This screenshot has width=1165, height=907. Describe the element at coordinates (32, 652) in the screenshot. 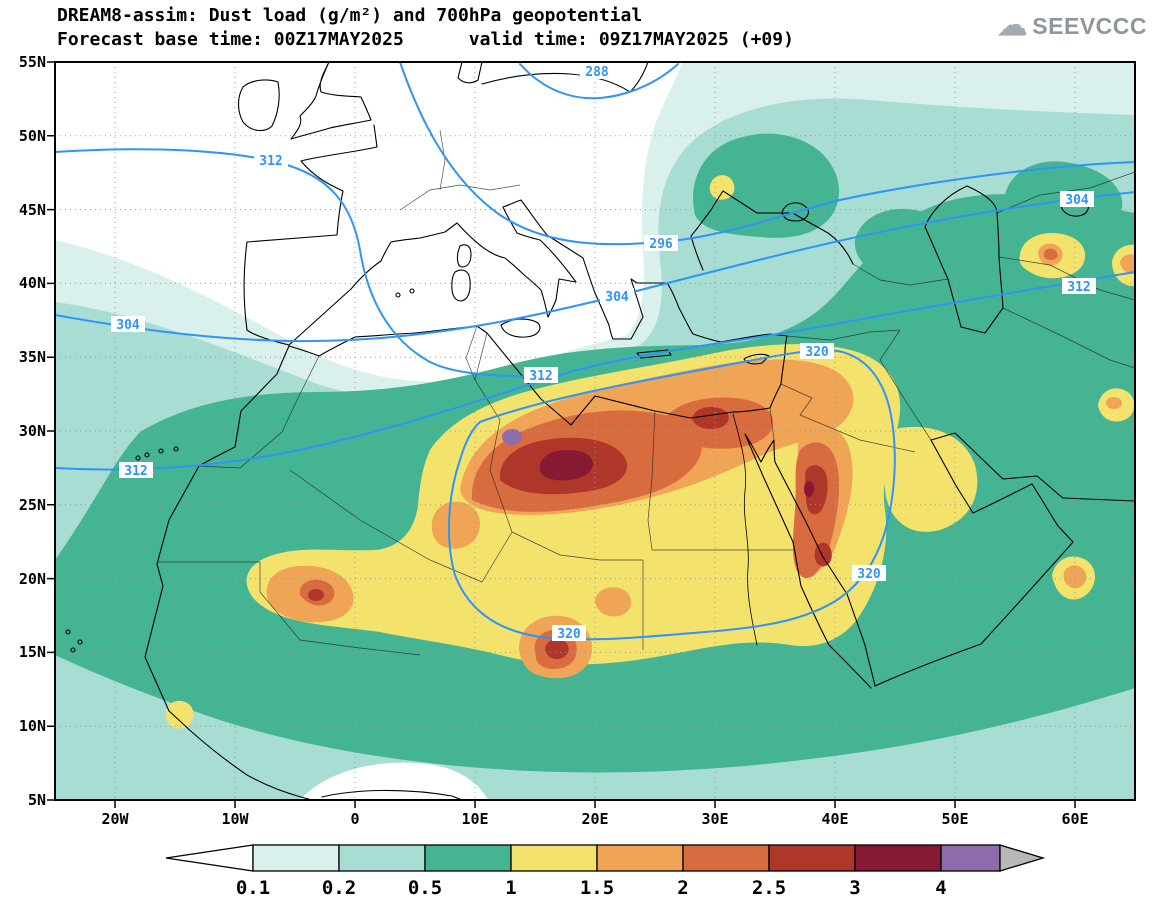

I see `lat-tick-label: 15N` at that location.